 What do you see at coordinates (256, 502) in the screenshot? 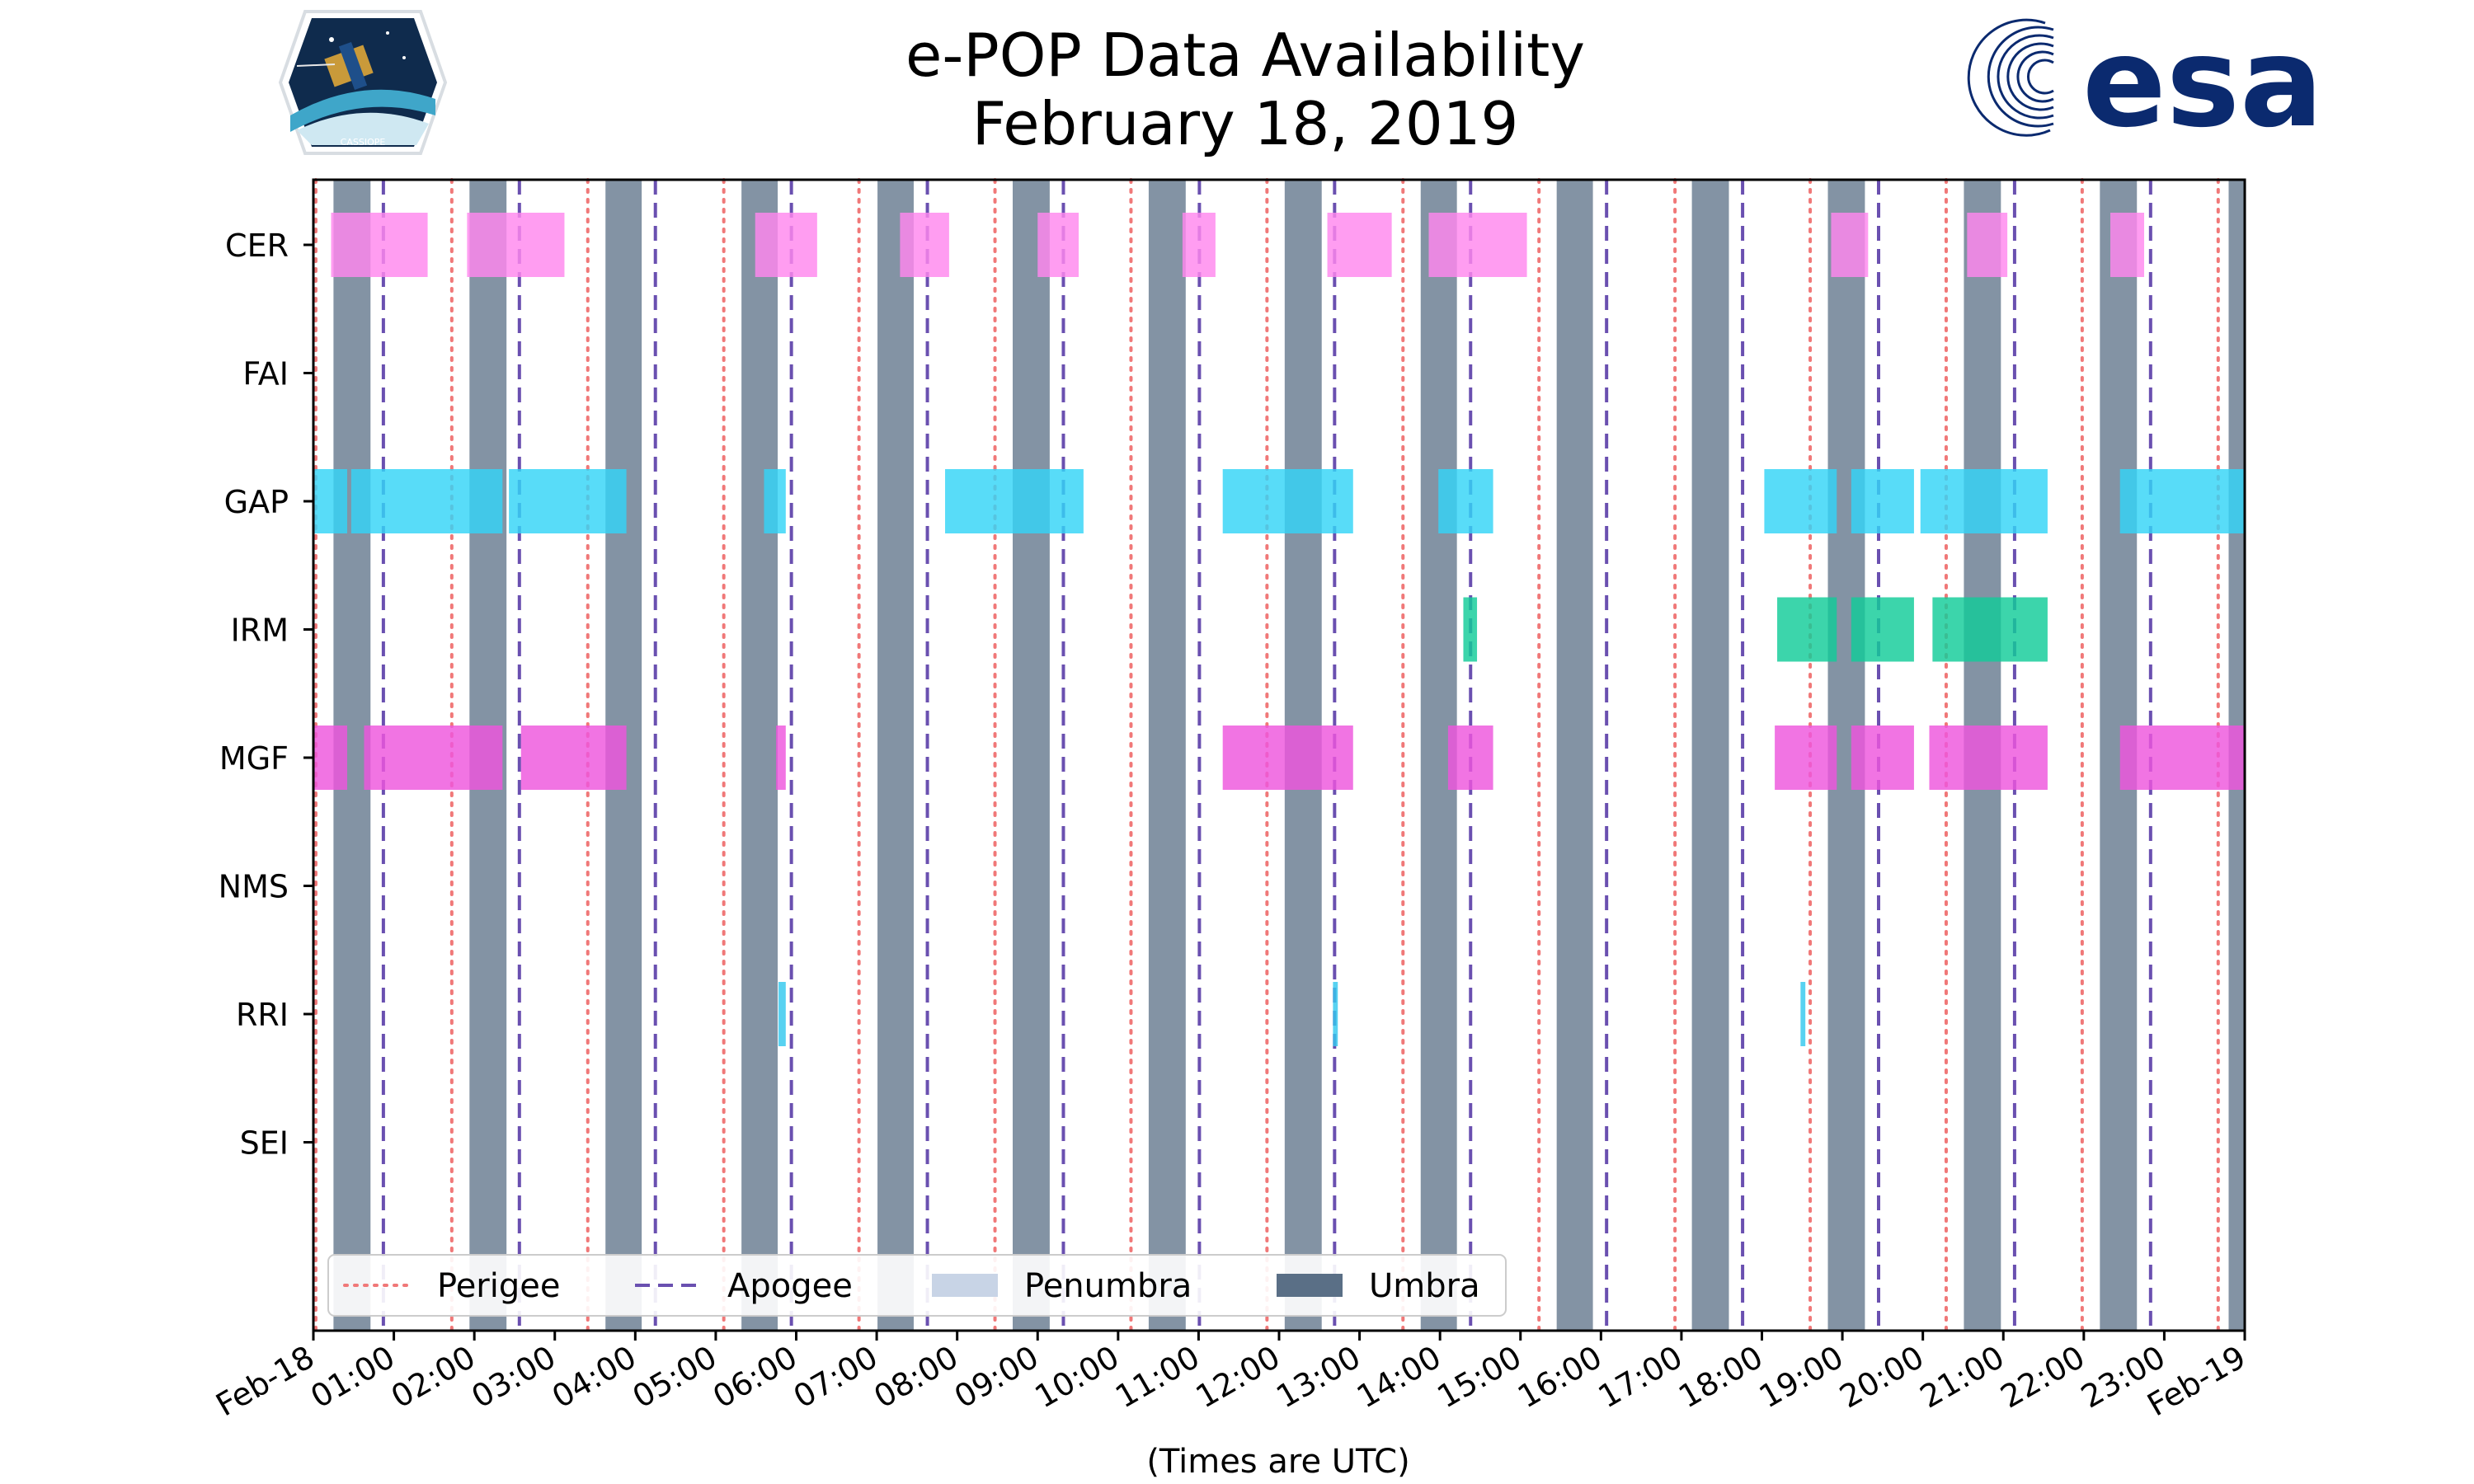
I see `y-tick-label: GAP` at bounding box center [256, 502].